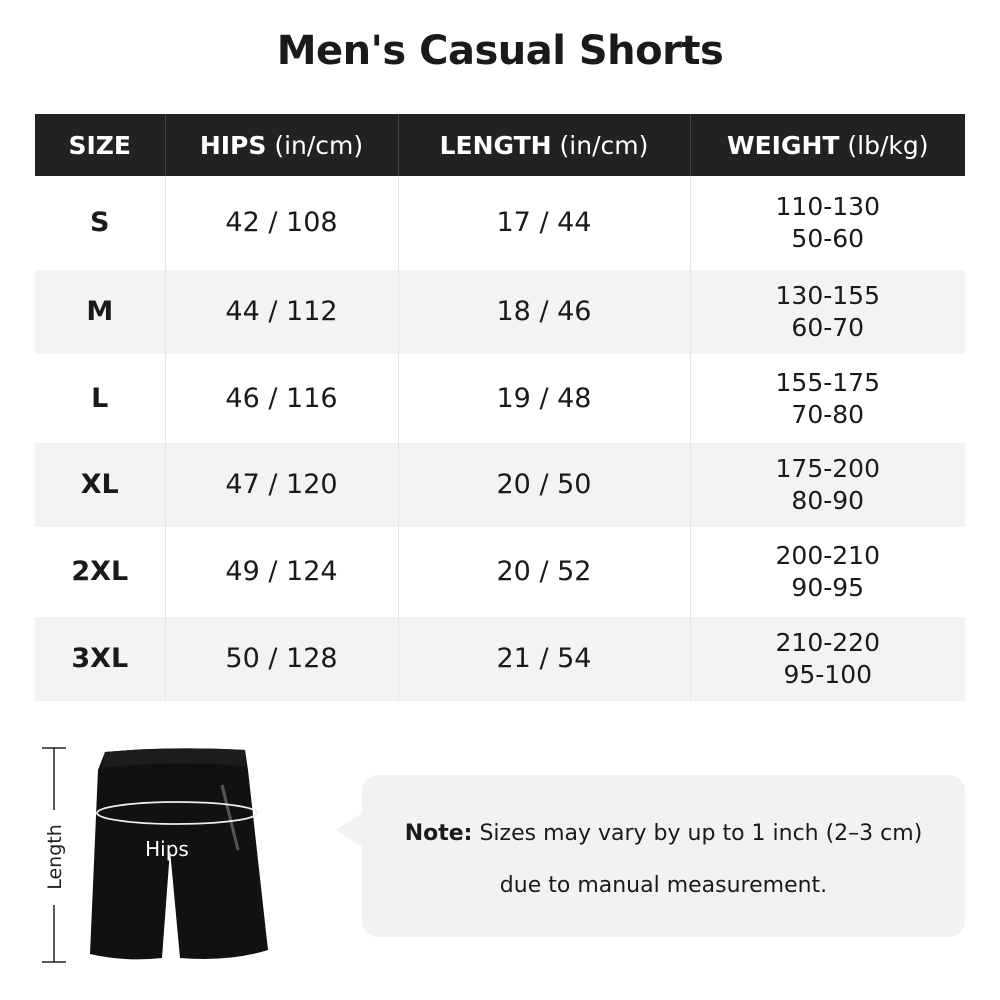 The image size is (1000, 1000). What do you see at coordinates (281, 312) in the screenshot?
I see `cell-hips: 44 / 112` at bounding box center [281, 312].